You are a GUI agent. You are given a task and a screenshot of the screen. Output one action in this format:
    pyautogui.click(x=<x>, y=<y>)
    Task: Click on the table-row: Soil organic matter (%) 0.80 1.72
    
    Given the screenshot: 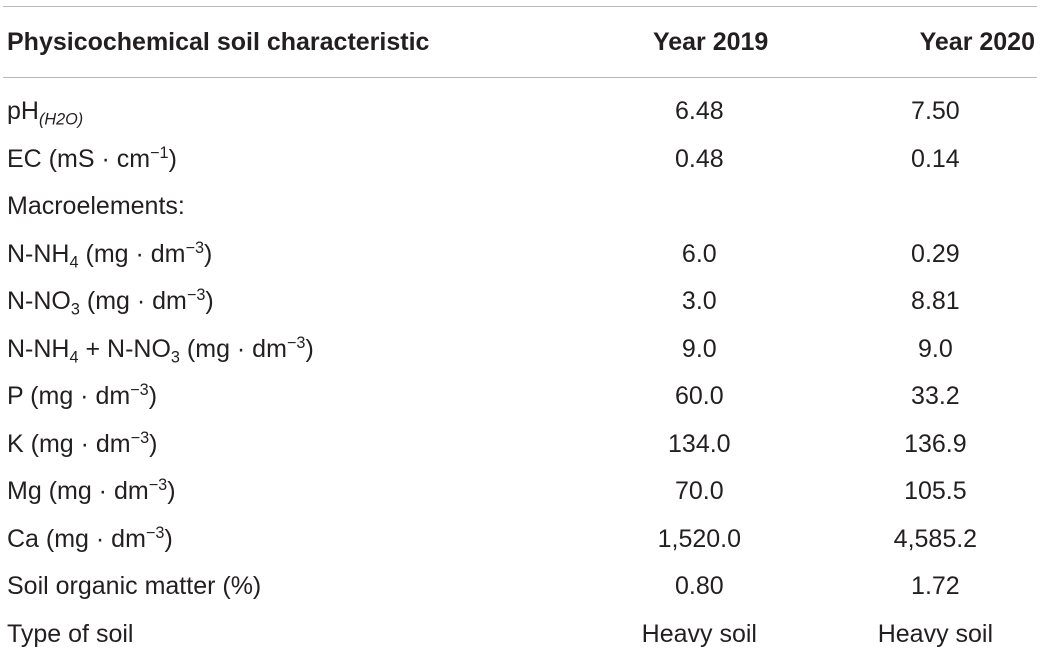 What is the action you would take?
    pyautogui.click(x=520, y=587)
    